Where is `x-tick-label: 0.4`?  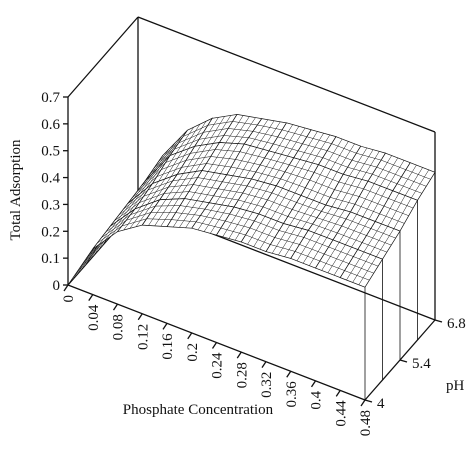 x-tick-label: 0.4 is located at coordinates (317, 399).